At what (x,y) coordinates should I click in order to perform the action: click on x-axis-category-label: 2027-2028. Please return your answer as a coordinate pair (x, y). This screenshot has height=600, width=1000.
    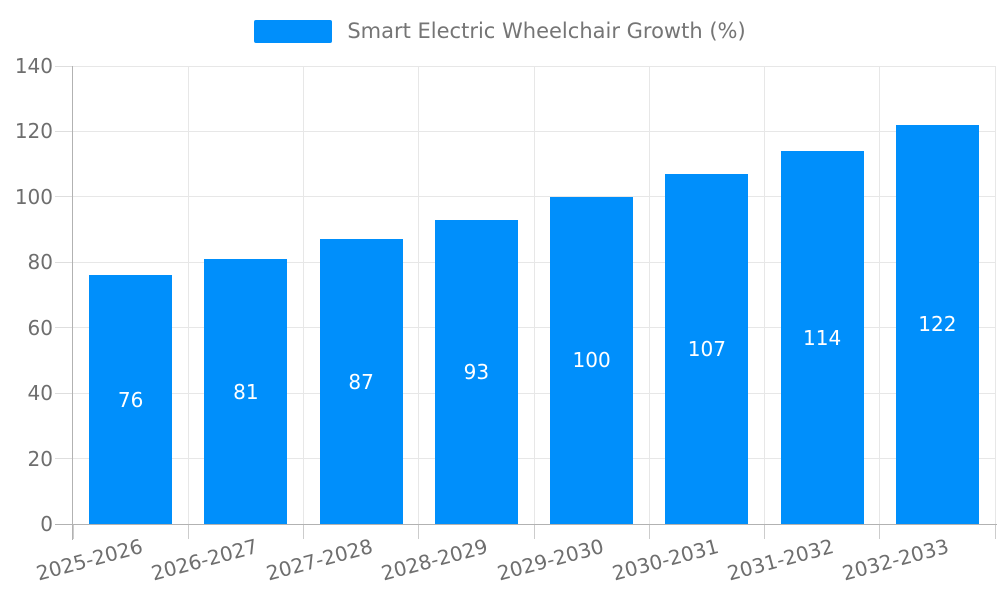
    Looking at the image, I should click on (319, 560).